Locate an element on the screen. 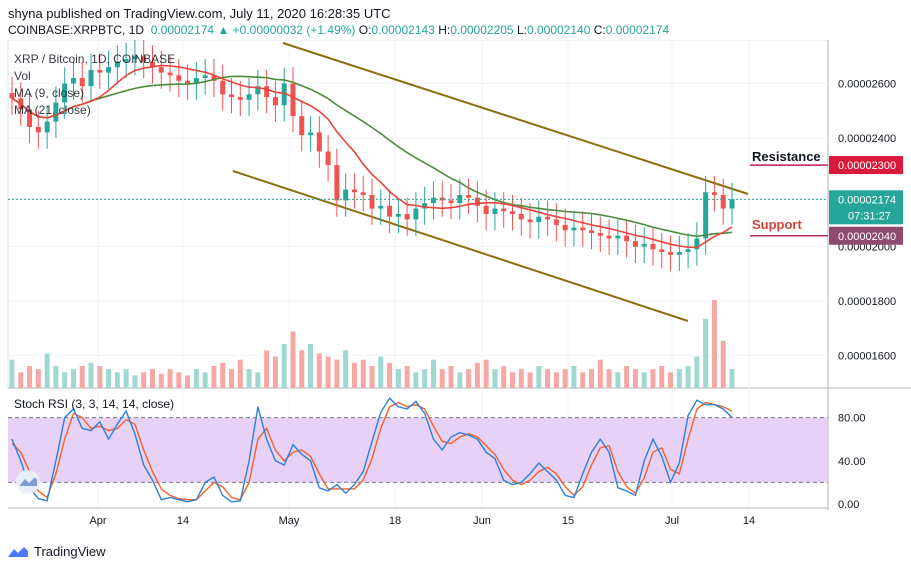  tradingview-footer: TradingView is located at coordinates (56, 551).